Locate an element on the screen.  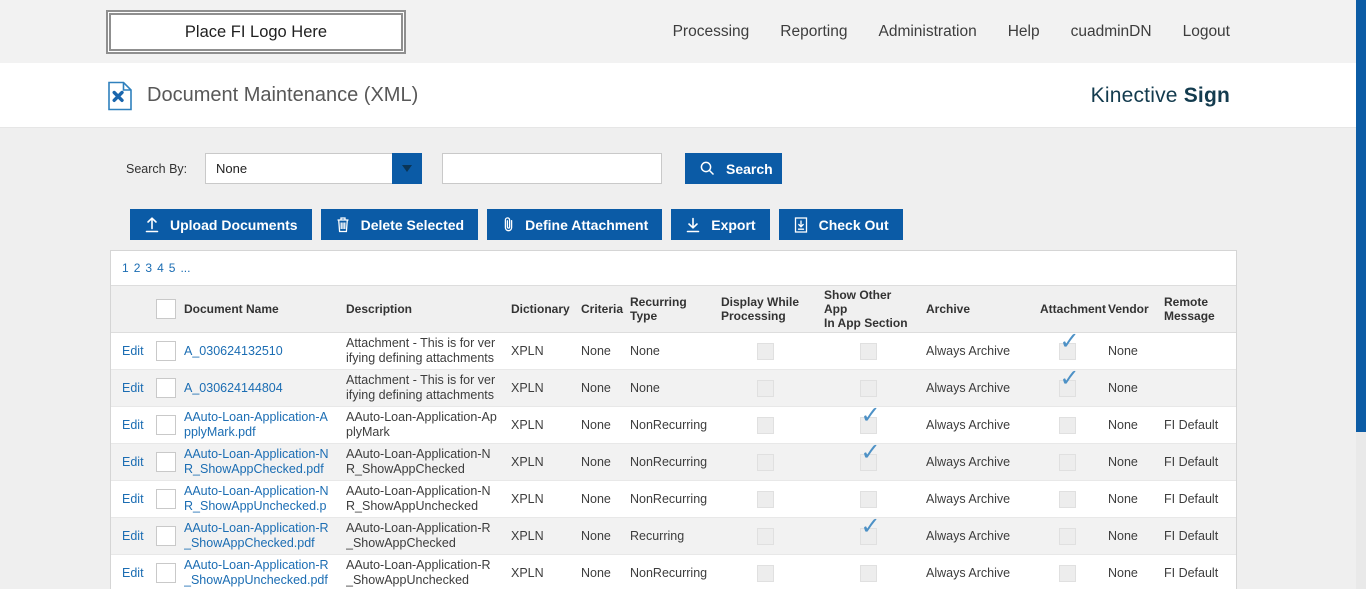
description-cell: AAuto-Loan-Application-NR_ShowAppChecked is located at coordinates (421, 462).